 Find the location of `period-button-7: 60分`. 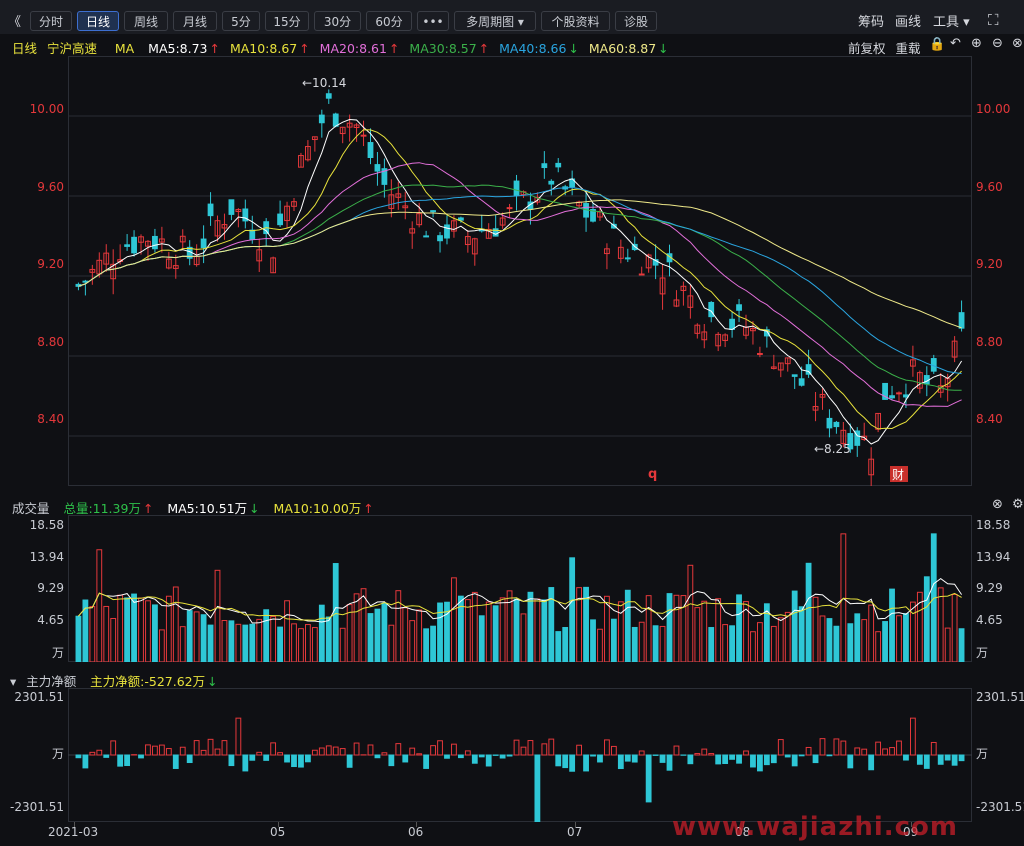

period-button-7: 60分 is located at coordinates (389, 21).